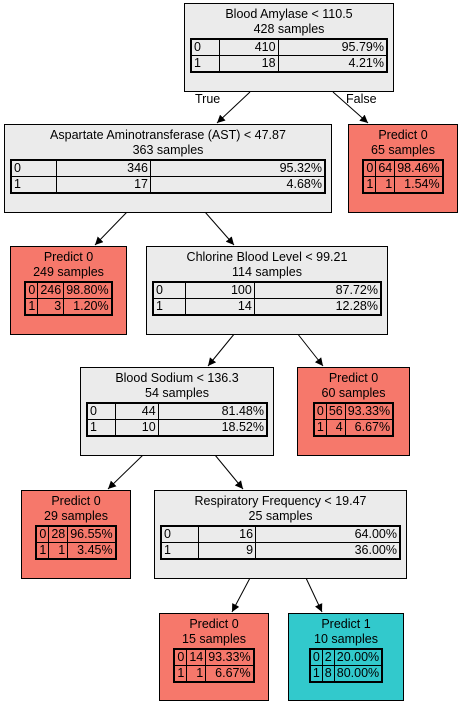  I want to click on class-row-0: 0 346 95.32%, so click(168, 168).